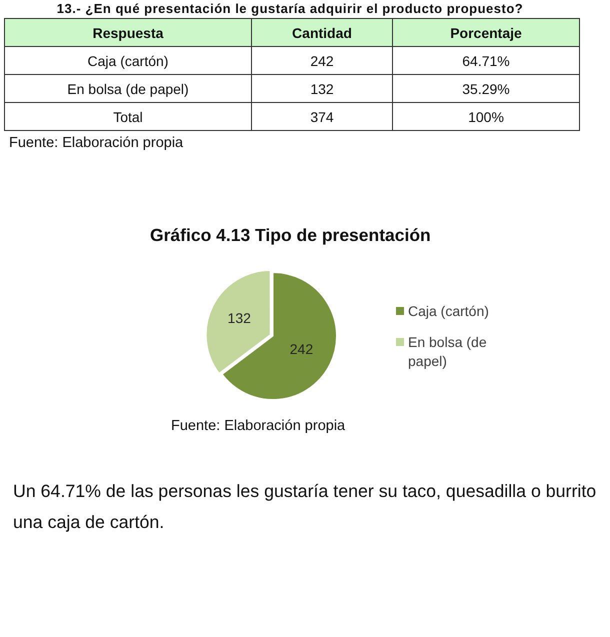 The width and height of the screenshot is (610, 637). I want to click on legend-label: Caja (cartón), so click(449, 311).